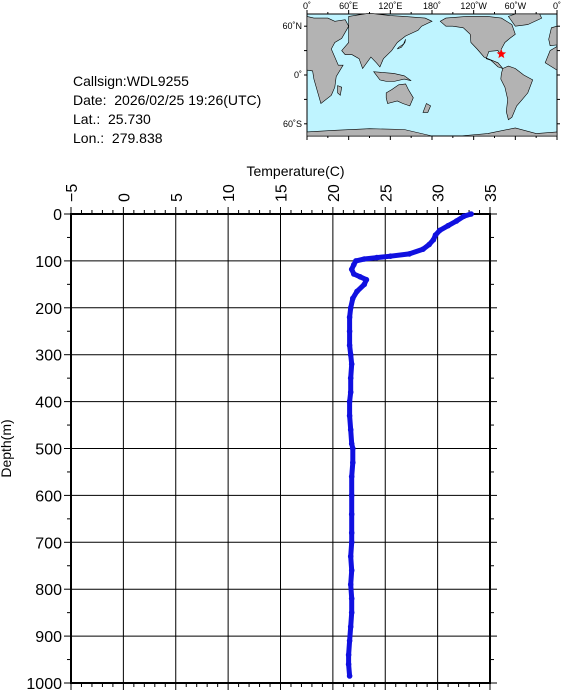 The image size is (564, 690). Describe the element at coordinates (48, 590) in the screenshot. I see `y-tick-label: 800` at that location.